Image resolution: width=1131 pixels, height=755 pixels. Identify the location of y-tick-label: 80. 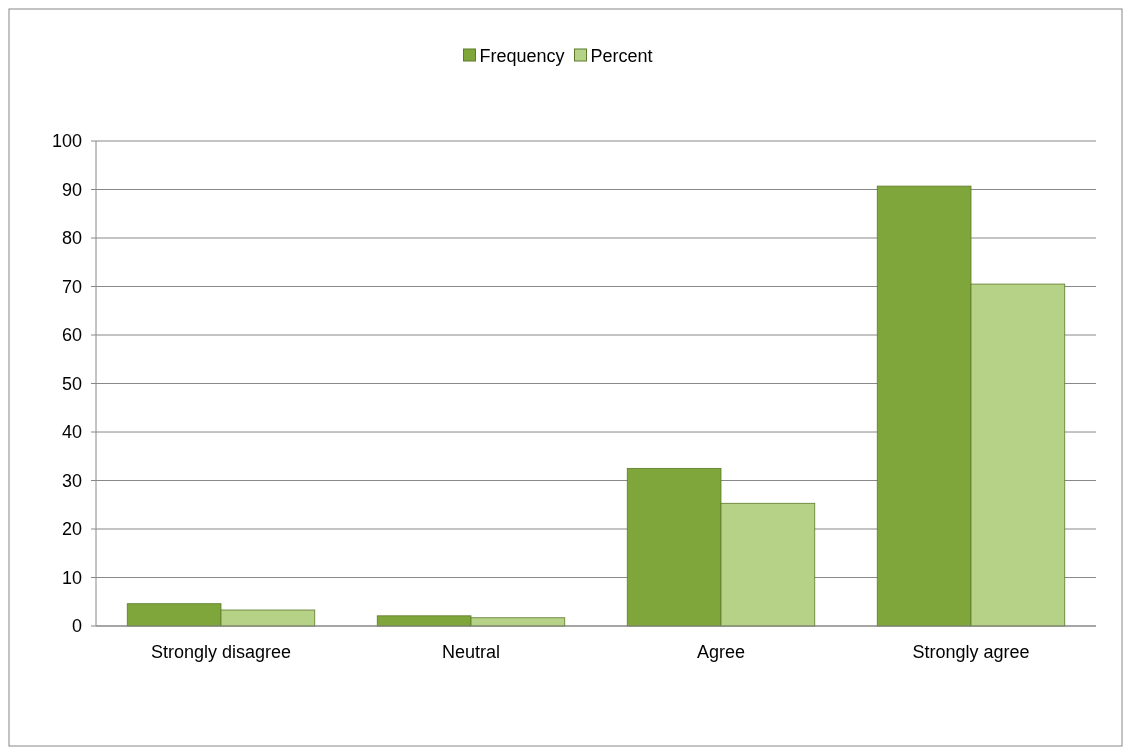
(71, 238).